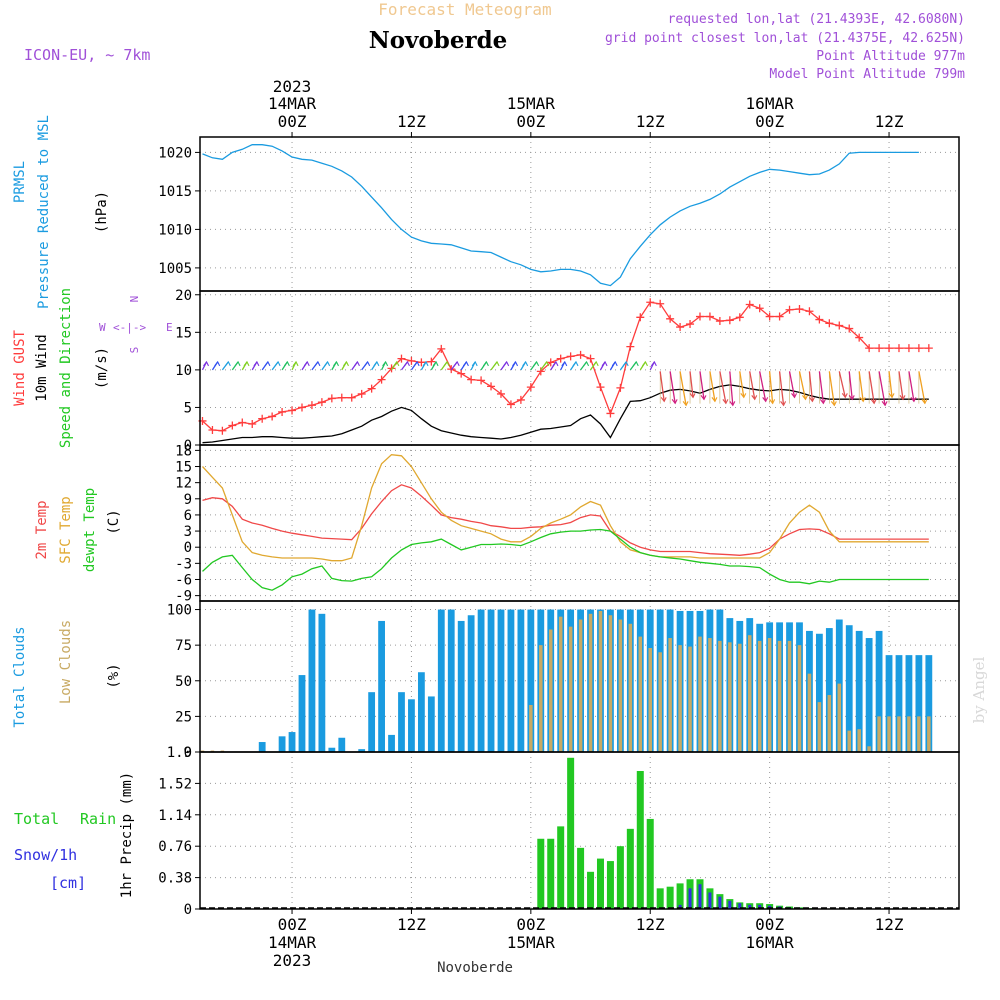  I want to click on bottom-hour-label: 12Z, so click(411, 924).